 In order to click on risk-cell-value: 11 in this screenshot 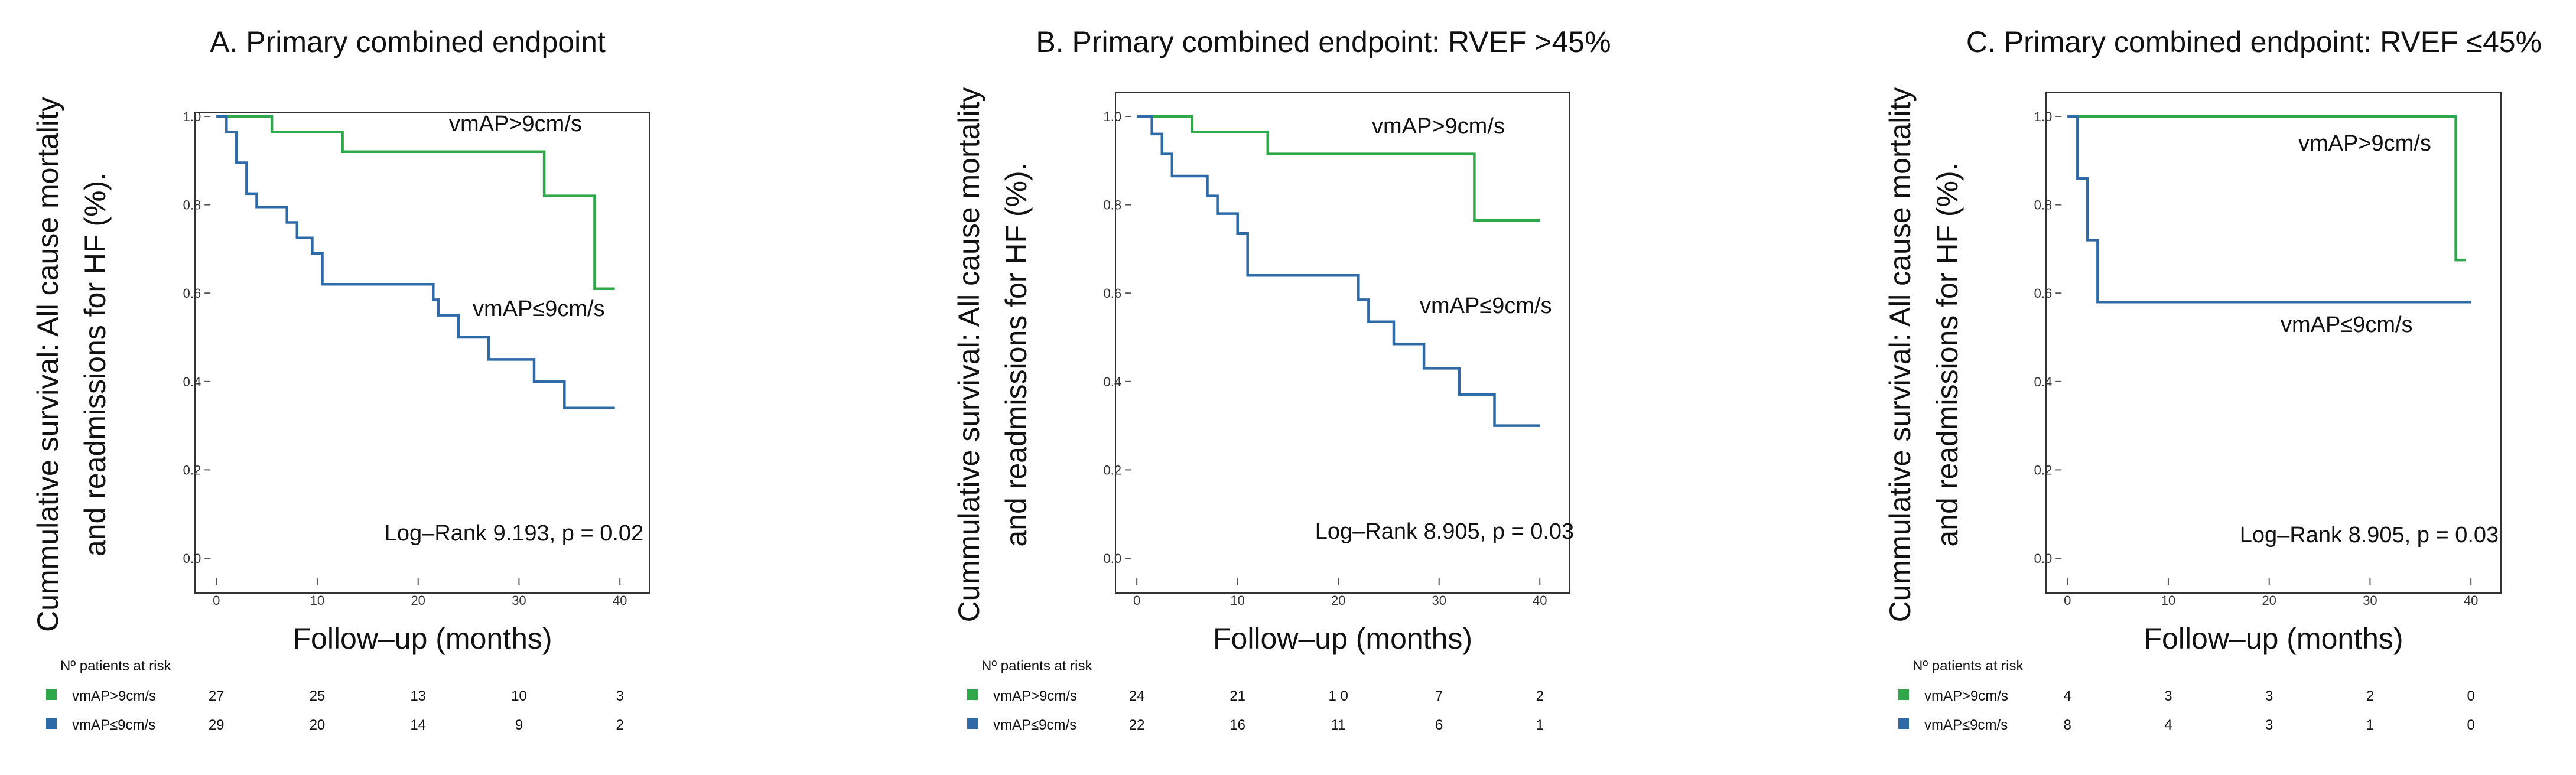, I will do `click(1338, 725)`.